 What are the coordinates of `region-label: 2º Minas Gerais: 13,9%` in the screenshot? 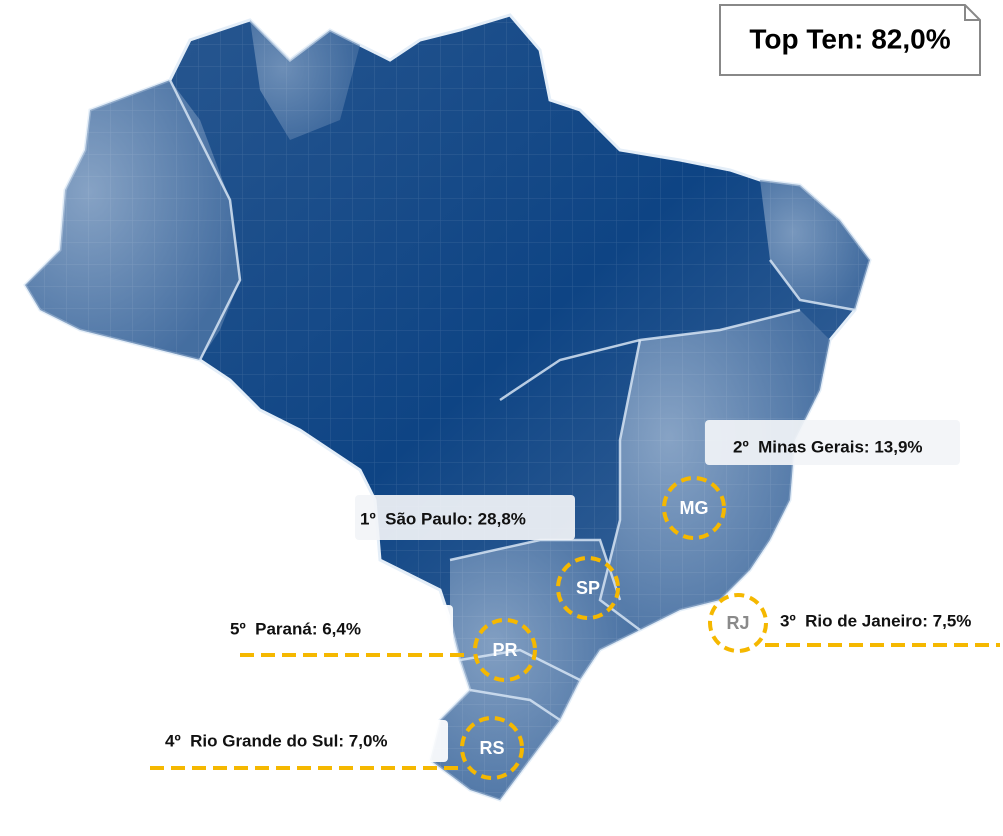 It's located at (828, 446).